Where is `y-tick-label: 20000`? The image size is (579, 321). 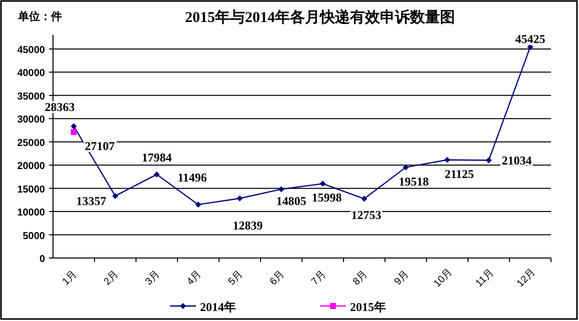
y-tick-label: 20000 is located at coordinates (31, 166).